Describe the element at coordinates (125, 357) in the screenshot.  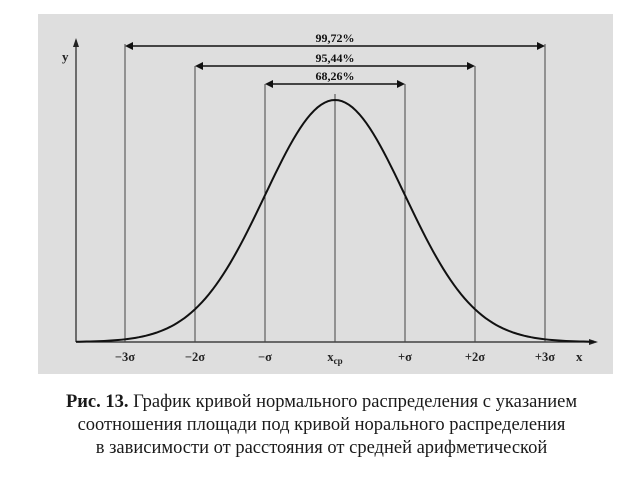
I see `x-tick-label: −3σ` at that location.